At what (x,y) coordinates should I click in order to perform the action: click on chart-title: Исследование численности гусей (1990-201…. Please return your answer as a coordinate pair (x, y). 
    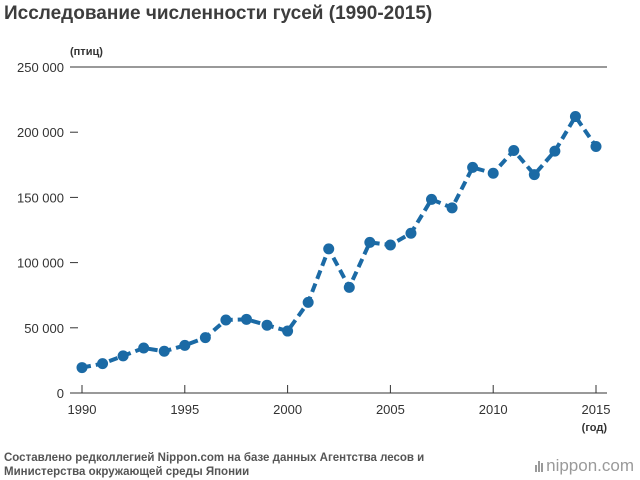
    Looking at the image, I should click on (218, 13).